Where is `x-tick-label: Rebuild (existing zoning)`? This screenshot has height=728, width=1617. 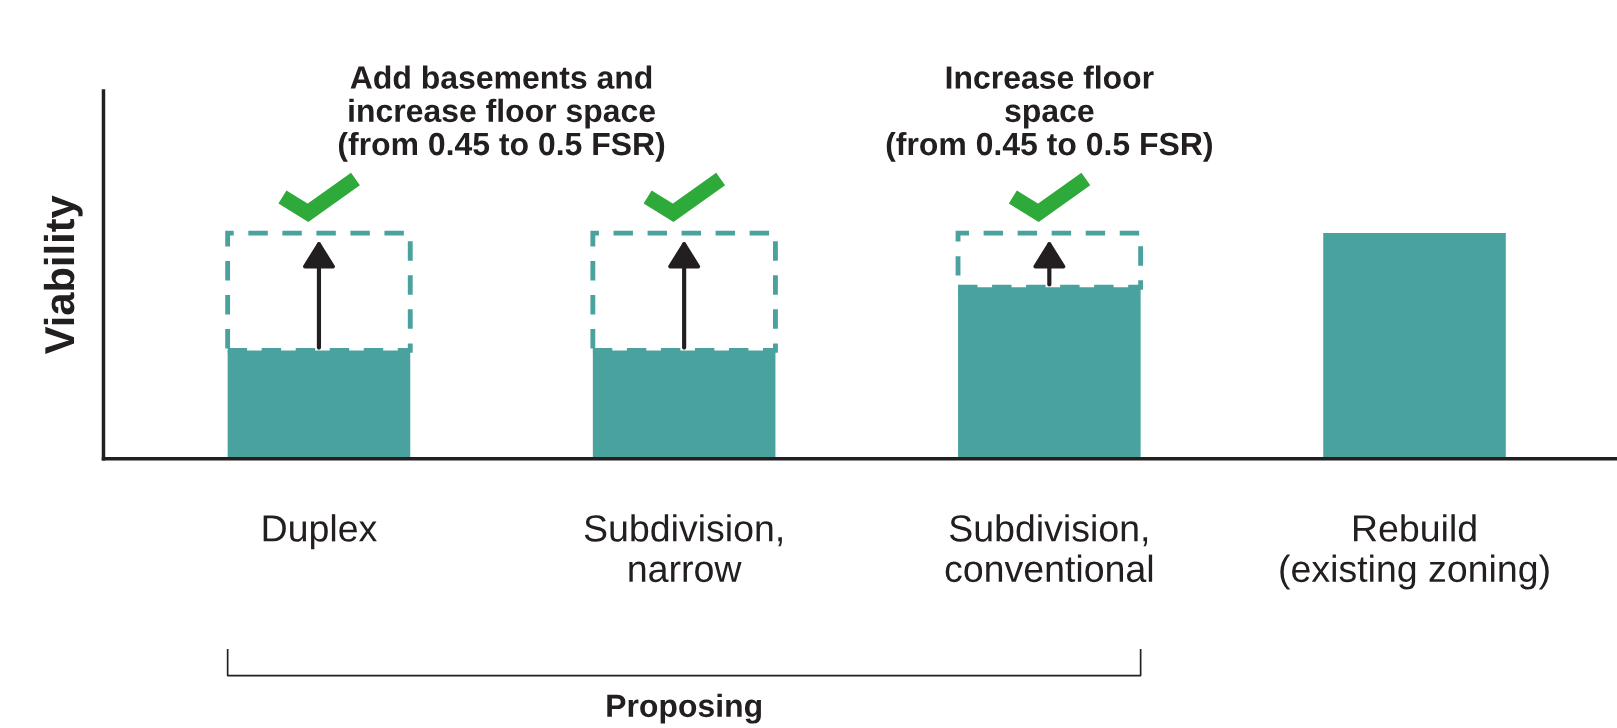 x-tick-label: Rebuild (existing zoning) is located at coordinates (1414, 552).